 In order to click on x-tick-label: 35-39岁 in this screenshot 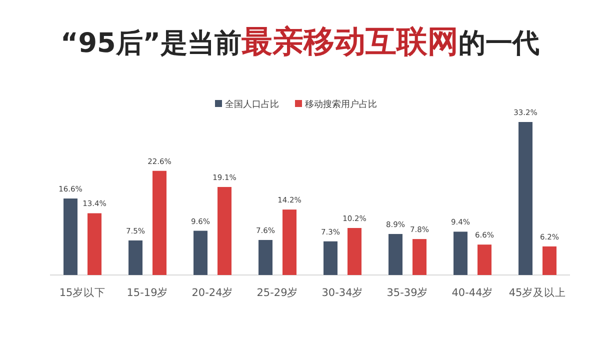, I will do `click(407, 293)`.